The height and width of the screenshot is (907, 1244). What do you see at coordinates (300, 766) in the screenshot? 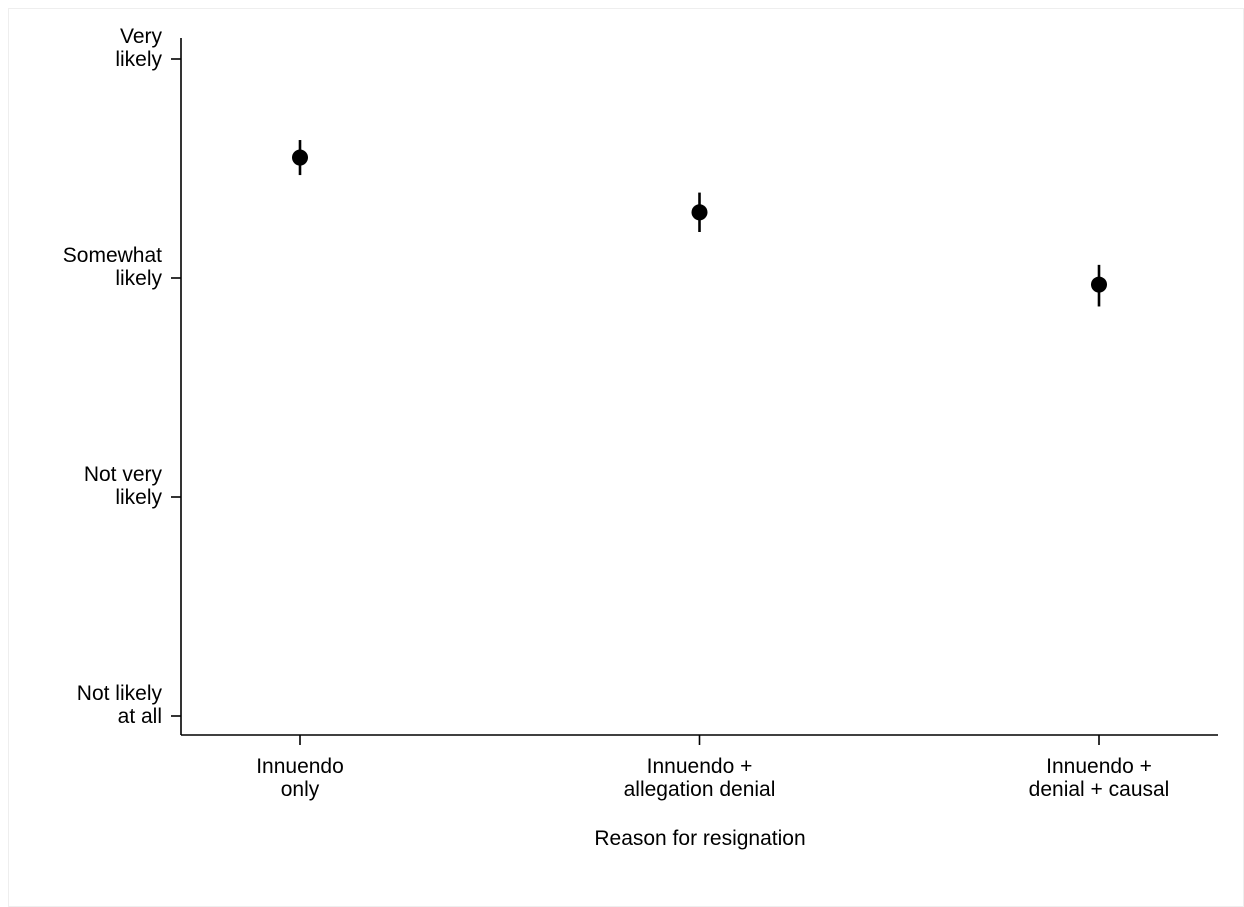
I see `x-tick-label: Innuendo` at bounding box center [300, 766].